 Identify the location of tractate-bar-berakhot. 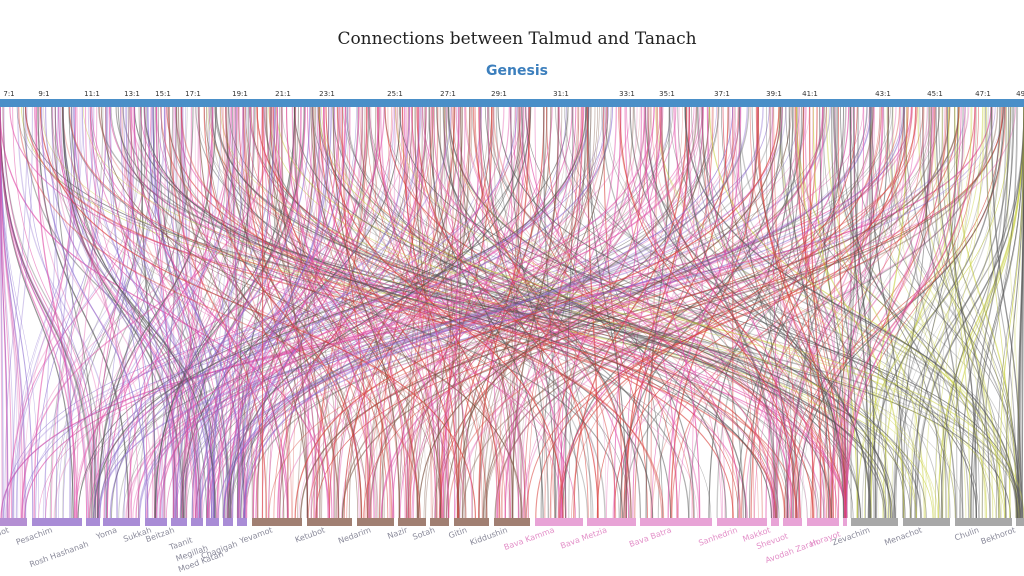
(13, 522).